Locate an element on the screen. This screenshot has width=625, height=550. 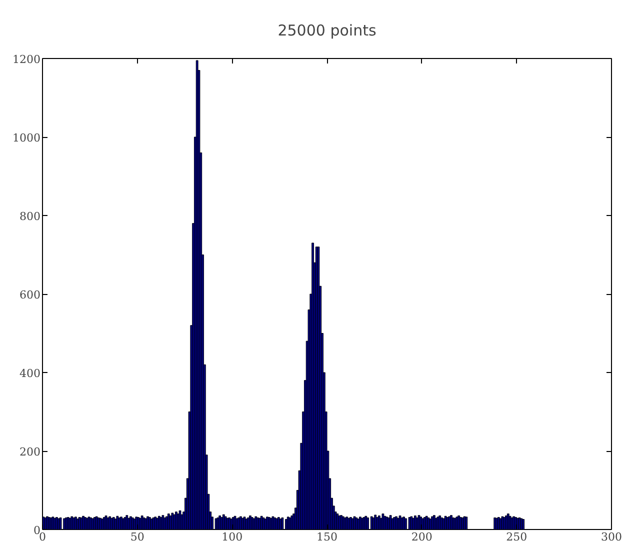
x-tick-label: 200 is located at coordinates (421, 537).